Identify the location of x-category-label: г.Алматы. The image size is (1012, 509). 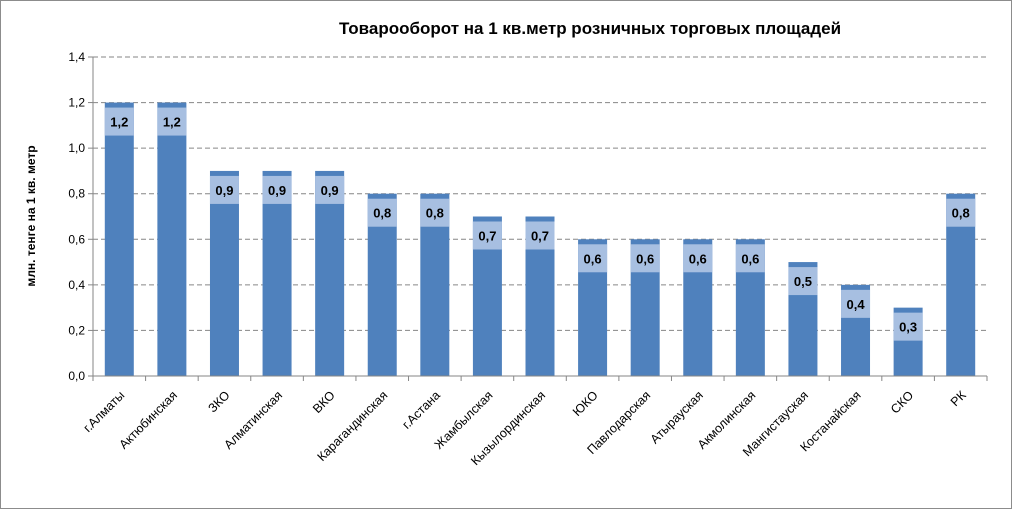
(104, 411).